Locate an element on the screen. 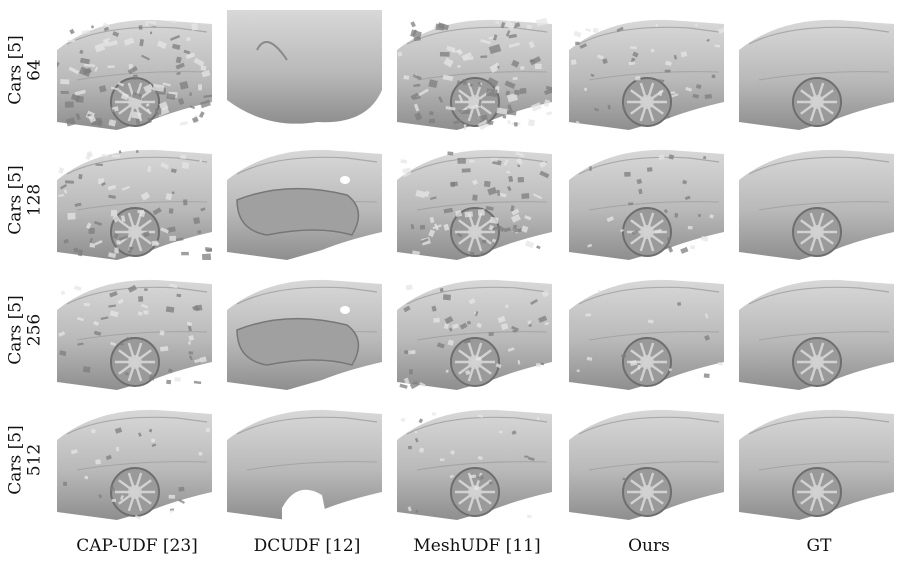  row-resolution: 64 is located at coordinates (35, 70).